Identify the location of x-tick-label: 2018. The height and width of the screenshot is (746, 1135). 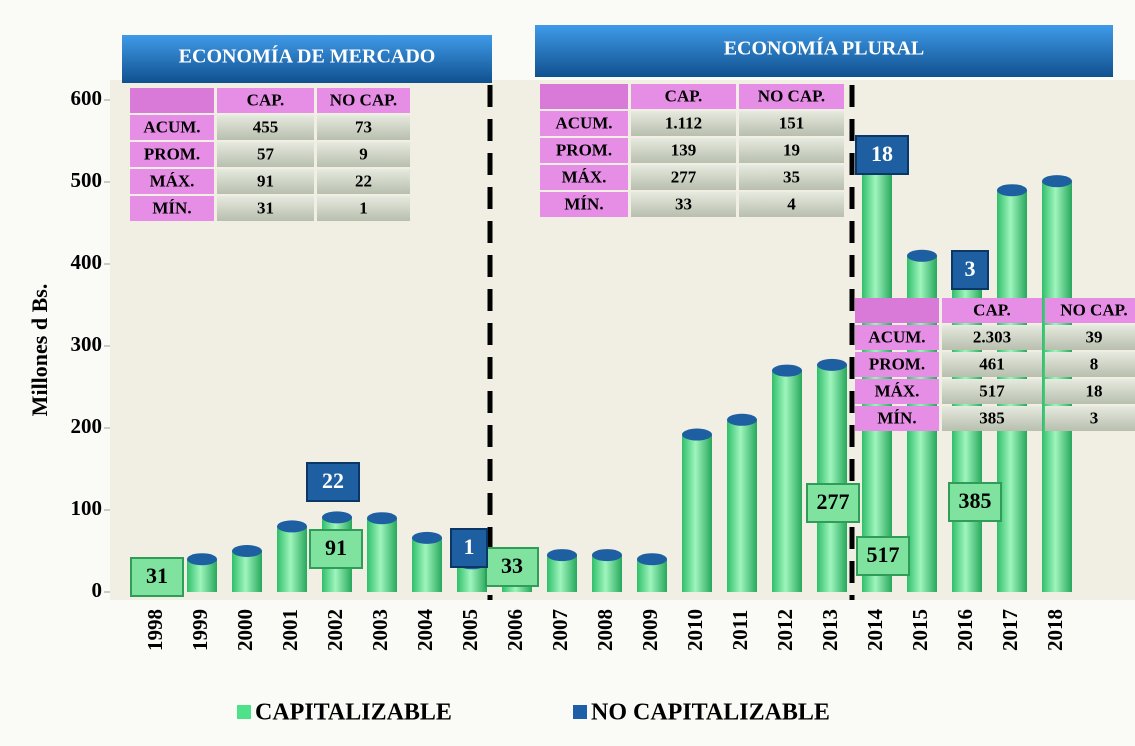
(1055, 630).